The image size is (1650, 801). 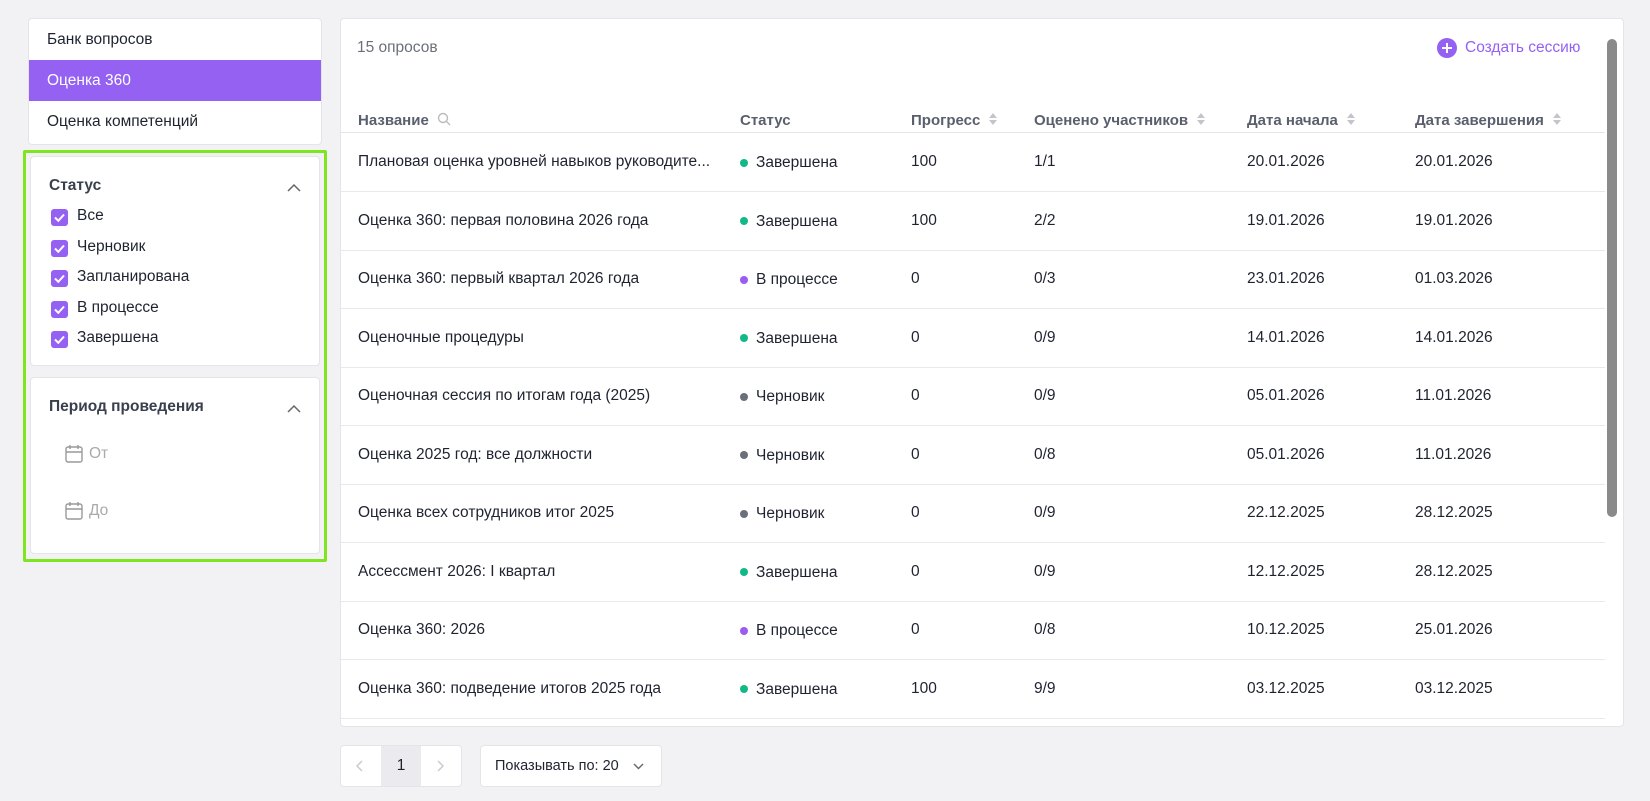 What do you see at coordinates (444, 121) in the screenshot?
I see `search-icon` at bounding box center [444, 121].